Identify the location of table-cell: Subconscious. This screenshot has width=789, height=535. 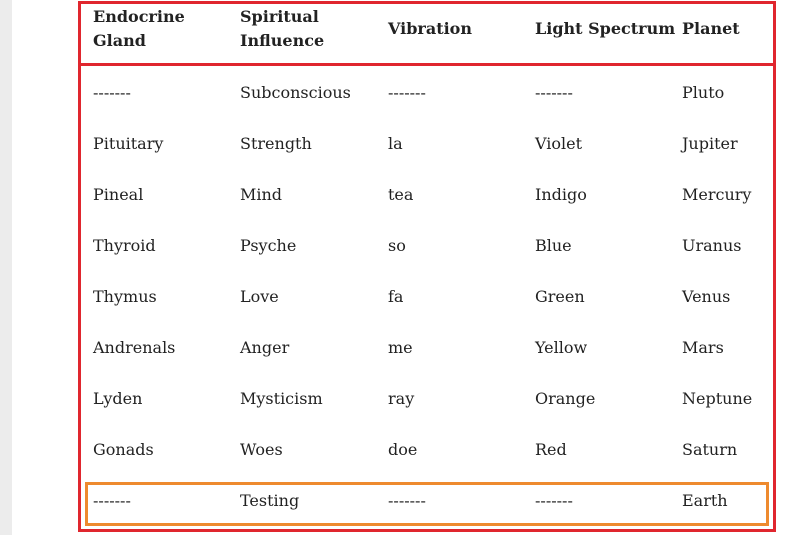
(295, 92).